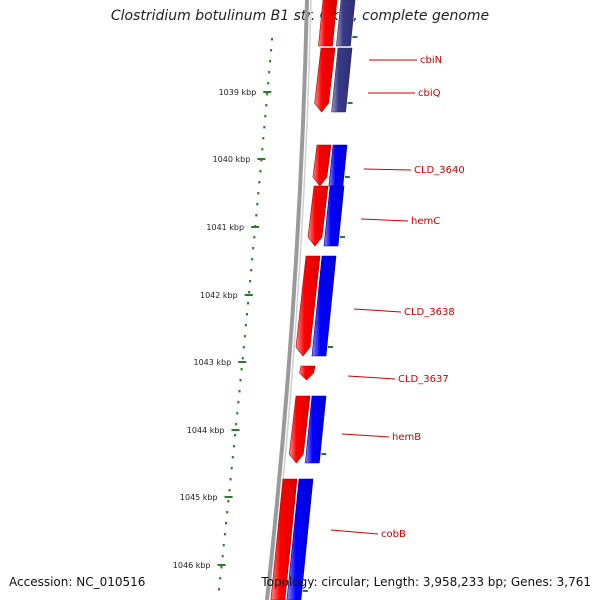 This screenshot has width=600, height=600. Describe the element at coordinates (212, 362) in the screenshot. I see `scale-label: 1043 kbp` at that location.